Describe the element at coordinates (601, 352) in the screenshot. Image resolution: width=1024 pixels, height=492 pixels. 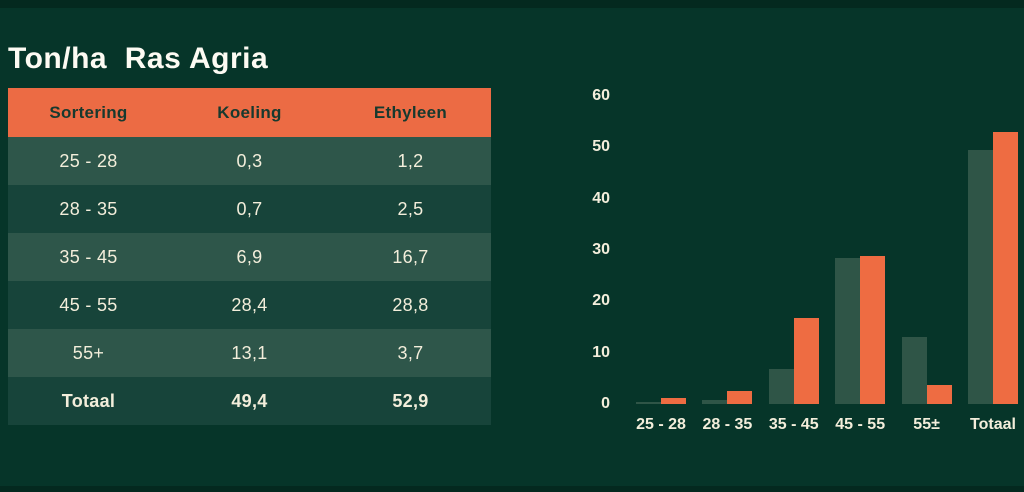
I see `y-axis-tick-label: 10` at that location.